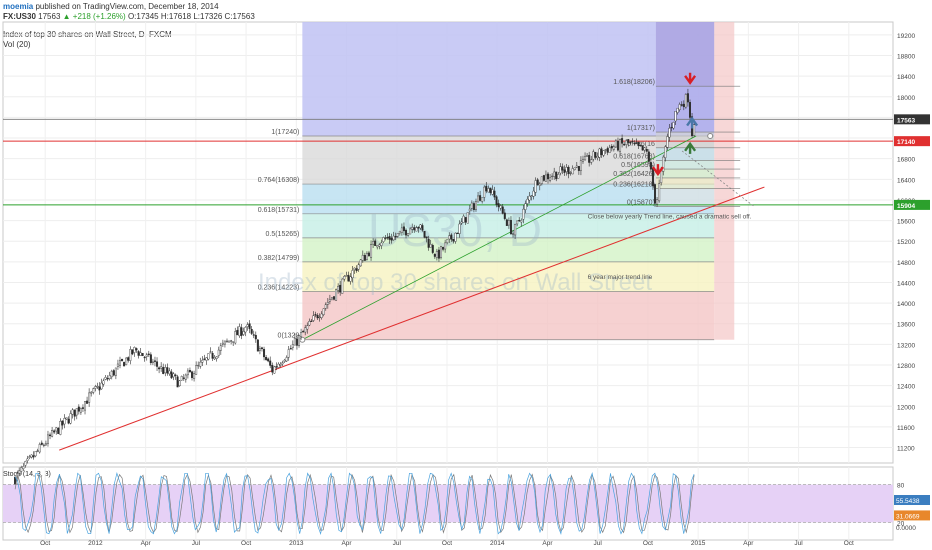  Describe the element at coordinates (296, 543) in the screenshot. I see `x-tick-label: 2013` at that location.